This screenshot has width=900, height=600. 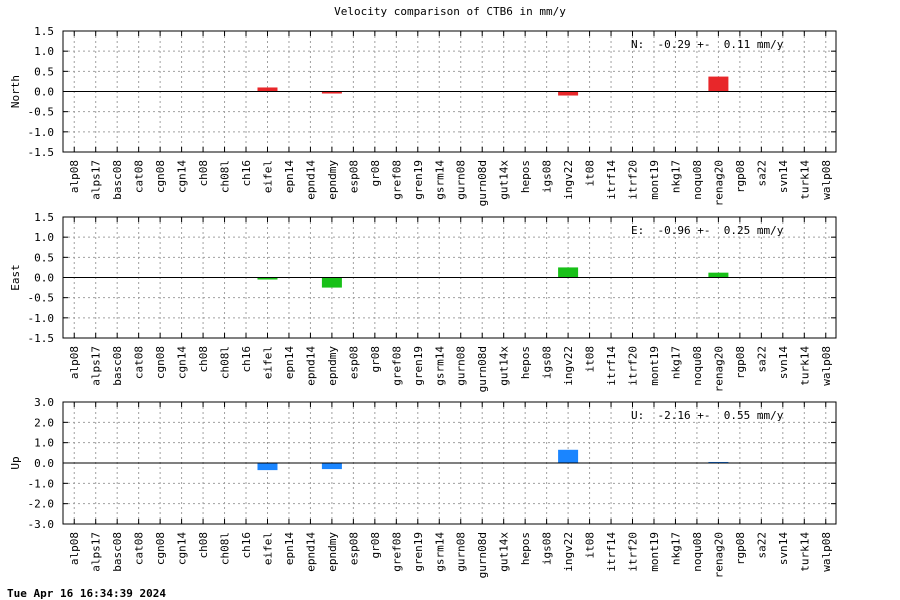 I want to click on timestamp: Tue Apr 16 16:34:39 2024, so click(x=86, y=593).